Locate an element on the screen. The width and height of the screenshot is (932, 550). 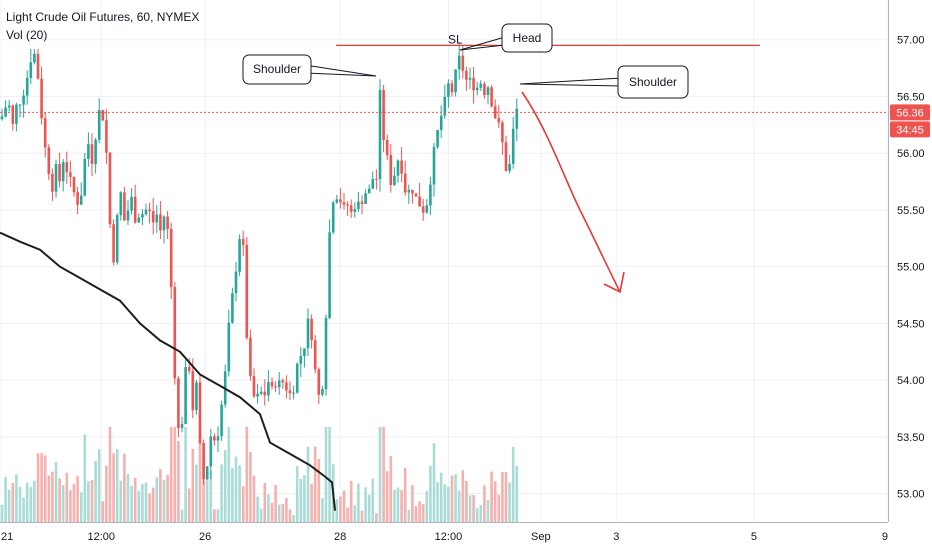
time-axis: 21 12:00 26 28 12:00 Sep 3 5 9 is located at coordinates (444, 537).